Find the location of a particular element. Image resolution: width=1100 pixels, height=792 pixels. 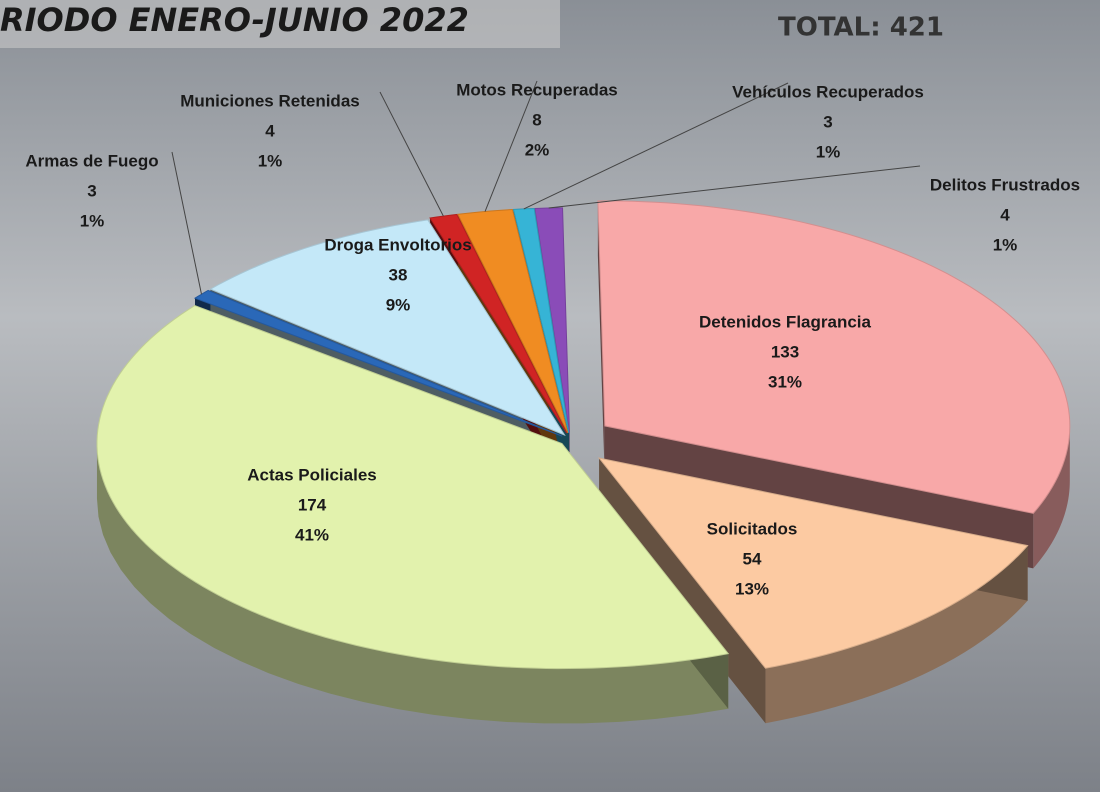

data-label-name: Motos Recuperadas is located at coordinates (537, 89).